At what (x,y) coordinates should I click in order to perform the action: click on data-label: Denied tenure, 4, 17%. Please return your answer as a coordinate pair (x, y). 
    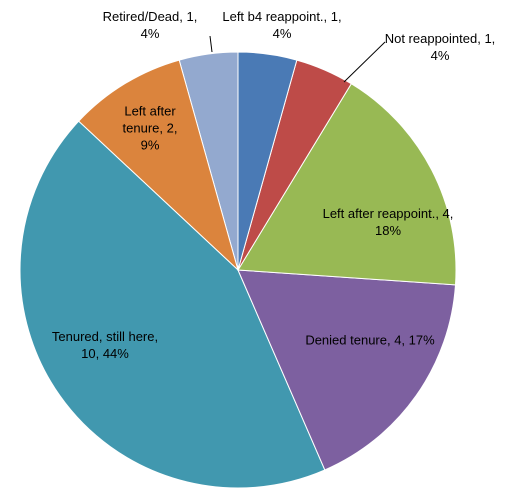
    Looking at the image, I should click on (370, 340).